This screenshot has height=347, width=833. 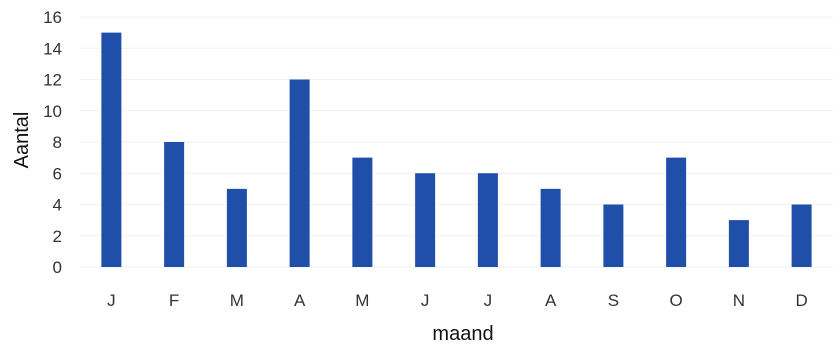 What do you see at coordinates (22, 140) in the screenshot?
I see `y-axis-title: Aantal` at bounding box center [22, 140].